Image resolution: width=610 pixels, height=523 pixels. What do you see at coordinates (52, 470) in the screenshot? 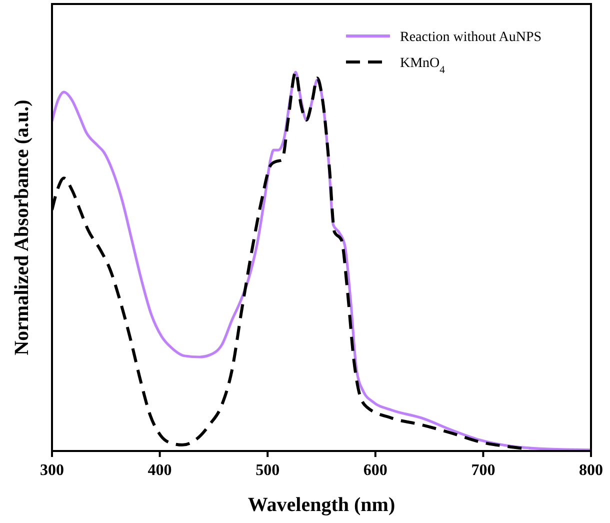
I see `x-tick-label: 300` at bounding box center [52, 470].